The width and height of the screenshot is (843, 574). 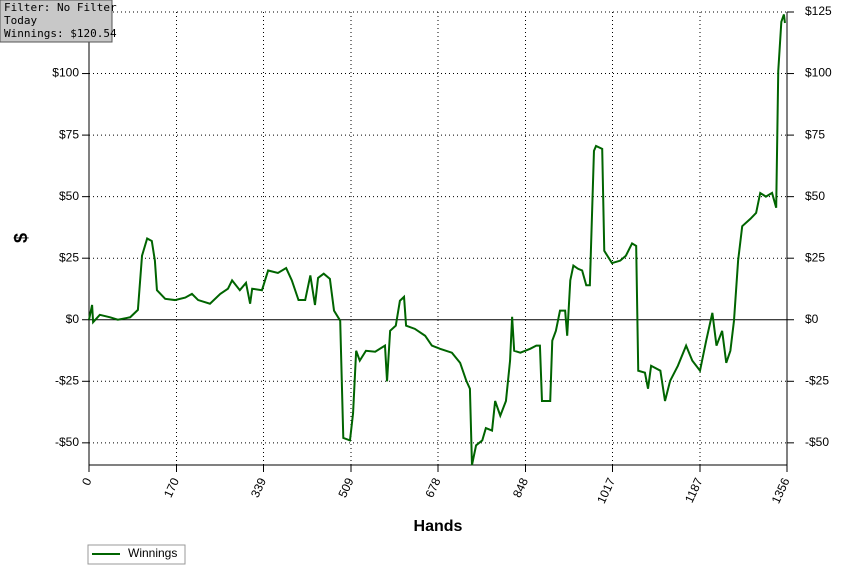 What do you see at coordinates (152, 553) in the screenshot?
I see `legend-label: Winnings` at bounding box center [152, 553].